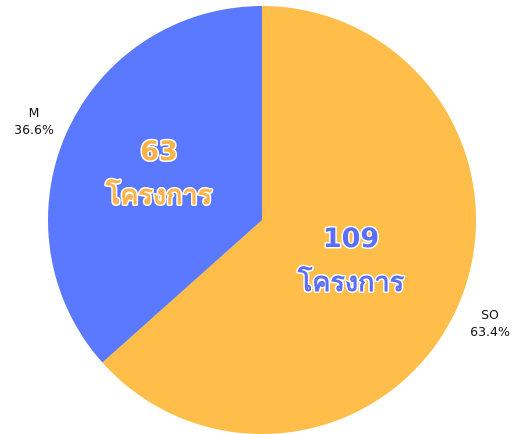 Image resolution: width=525 pixels, height=434 pixels. I want to click on slice-count-m: 63, so click(159, 151).